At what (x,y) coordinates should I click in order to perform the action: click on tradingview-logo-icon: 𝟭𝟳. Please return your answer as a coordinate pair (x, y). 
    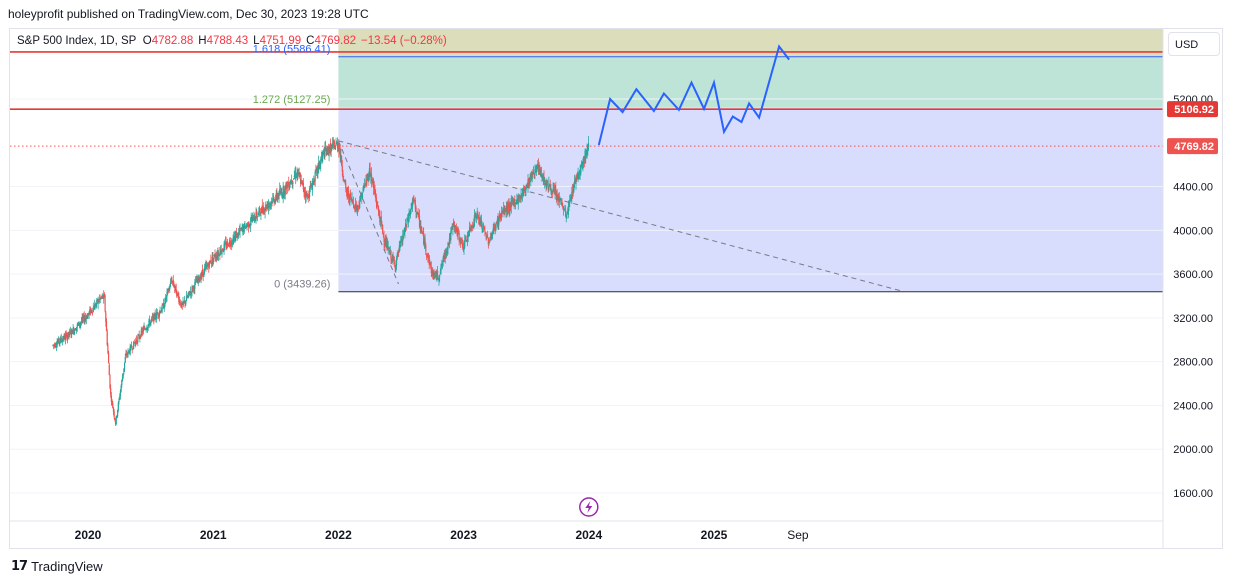
    Looking at the image, I should click on (19, 565).